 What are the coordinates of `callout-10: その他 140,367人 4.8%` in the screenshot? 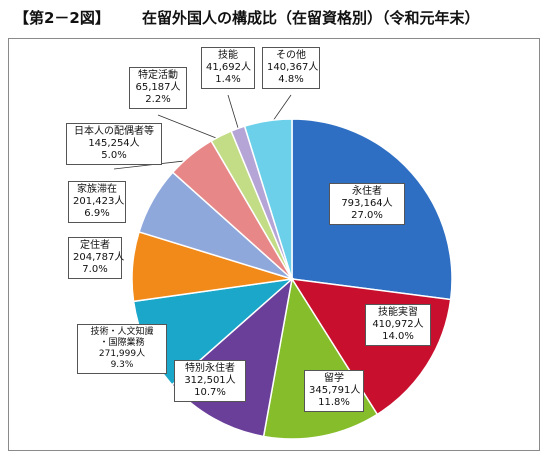 It's located at (291, 68).